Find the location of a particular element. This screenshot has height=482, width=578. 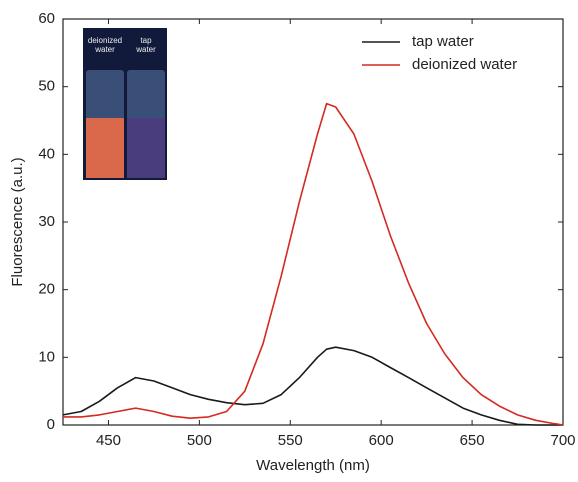

inset-photo: deionized water tap water is located at coordinates (125, 104).